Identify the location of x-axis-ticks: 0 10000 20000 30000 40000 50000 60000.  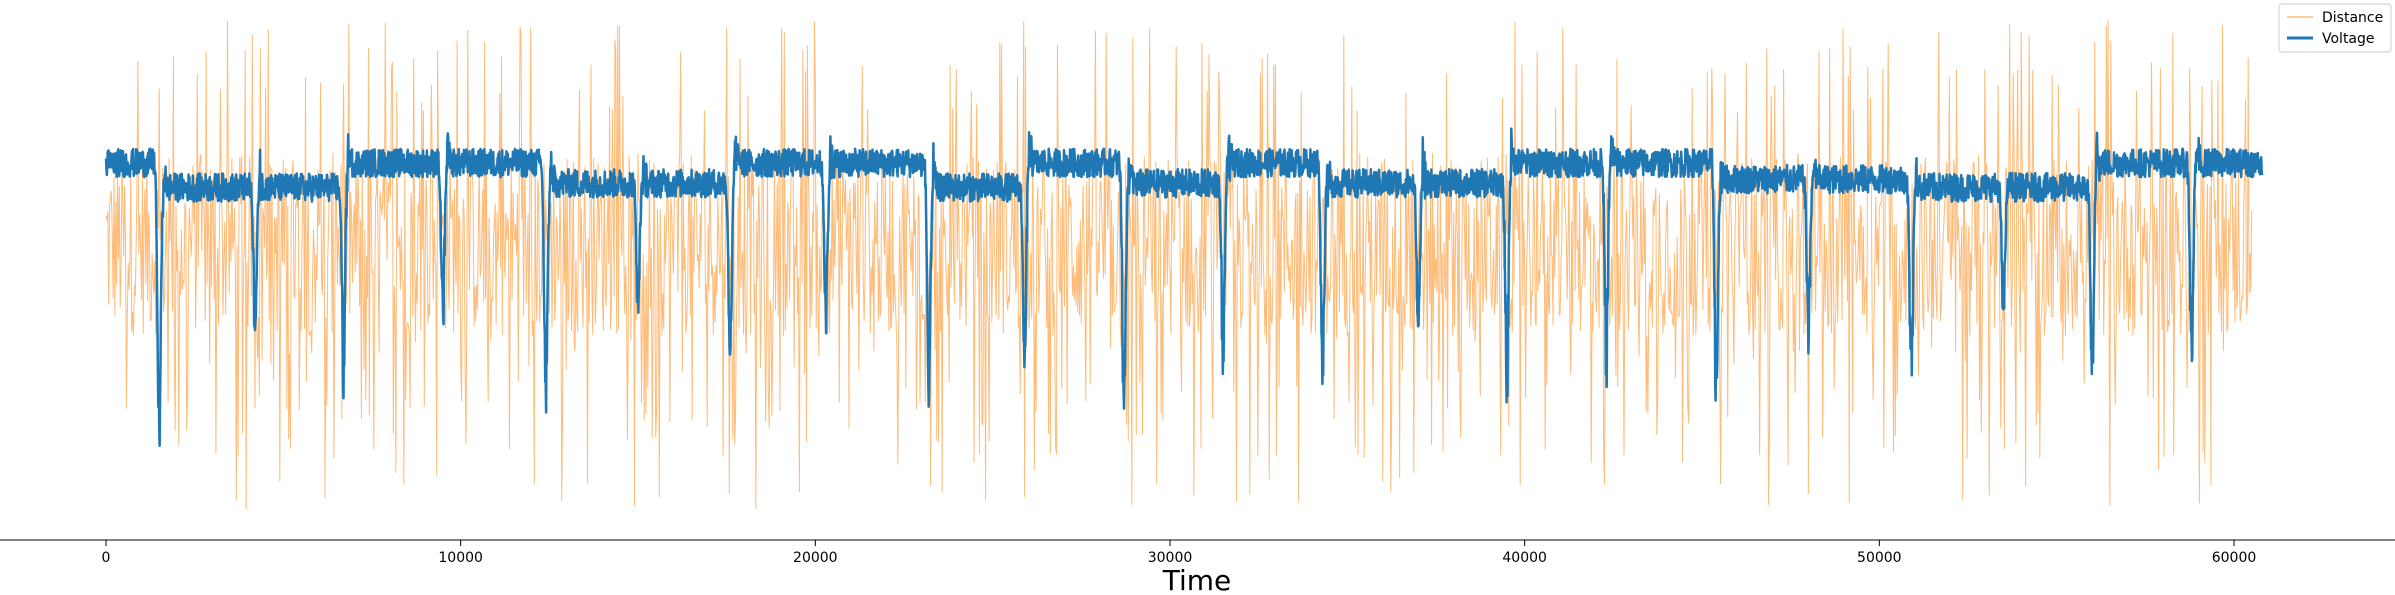
(1179, 553).